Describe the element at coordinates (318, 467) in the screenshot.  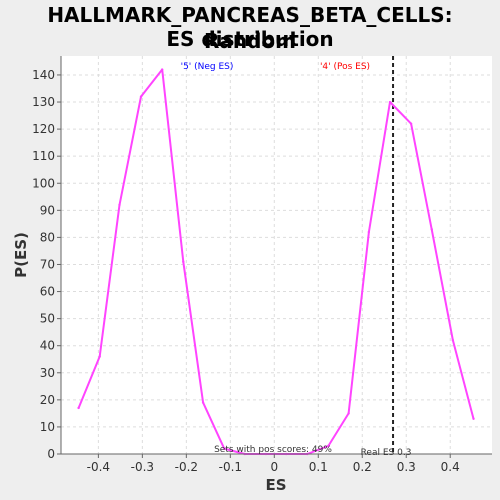
I see `x-tick-label: 0.1` at that location.